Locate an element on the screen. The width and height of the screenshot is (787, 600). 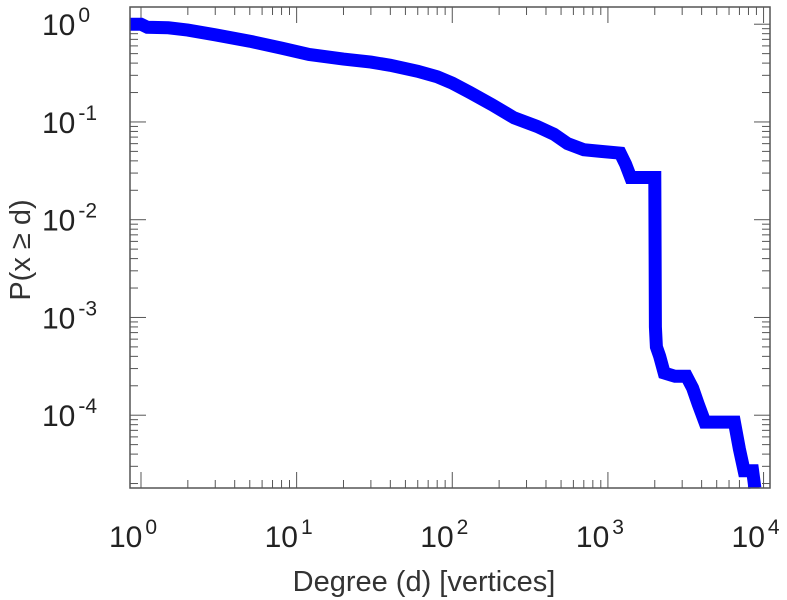
x-tick-label: 10 3 is located at coordinates (600, 535).